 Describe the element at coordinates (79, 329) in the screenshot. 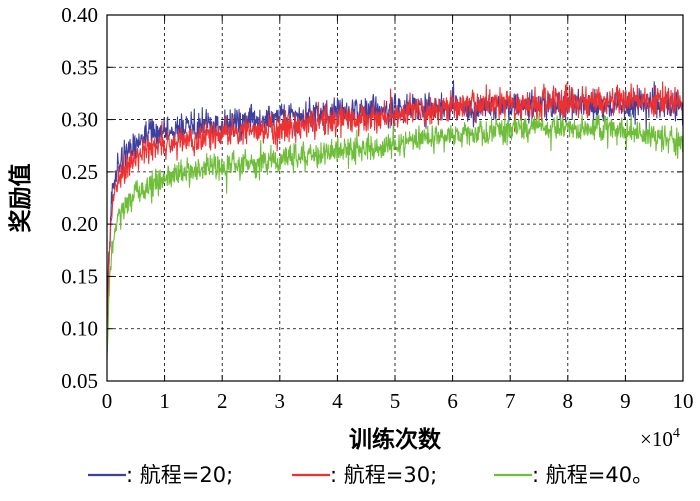

I see `y-tick-label: 0.10` at that location.